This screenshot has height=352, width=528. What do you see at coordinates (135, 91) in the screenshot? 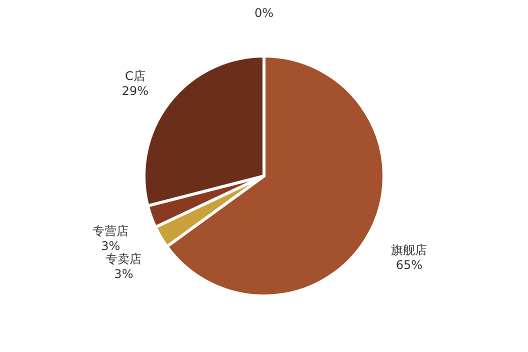
I see `data-label: 29%` at bounding box center [135, 91].